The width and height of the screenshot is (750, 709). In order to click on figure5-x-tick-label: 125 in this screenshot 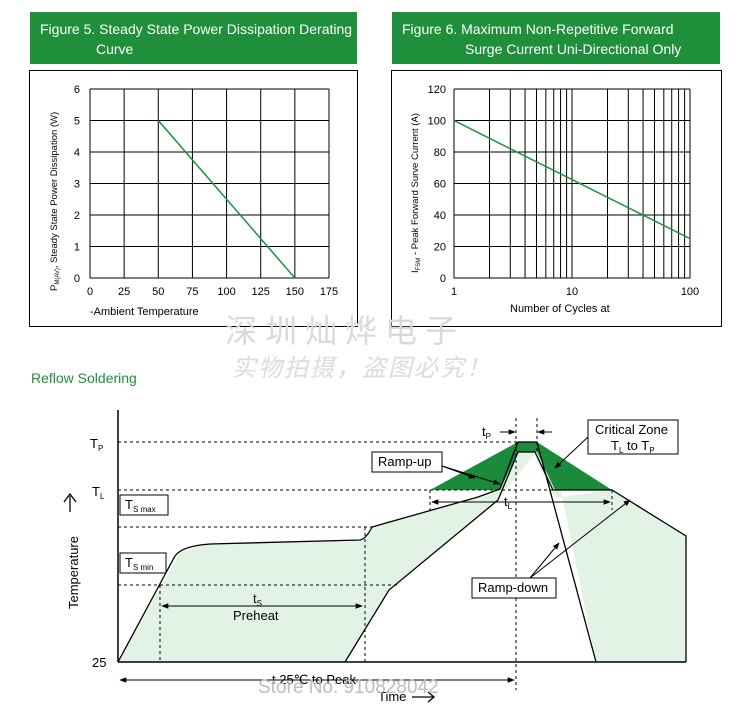, I will do `click(261, 292)`.